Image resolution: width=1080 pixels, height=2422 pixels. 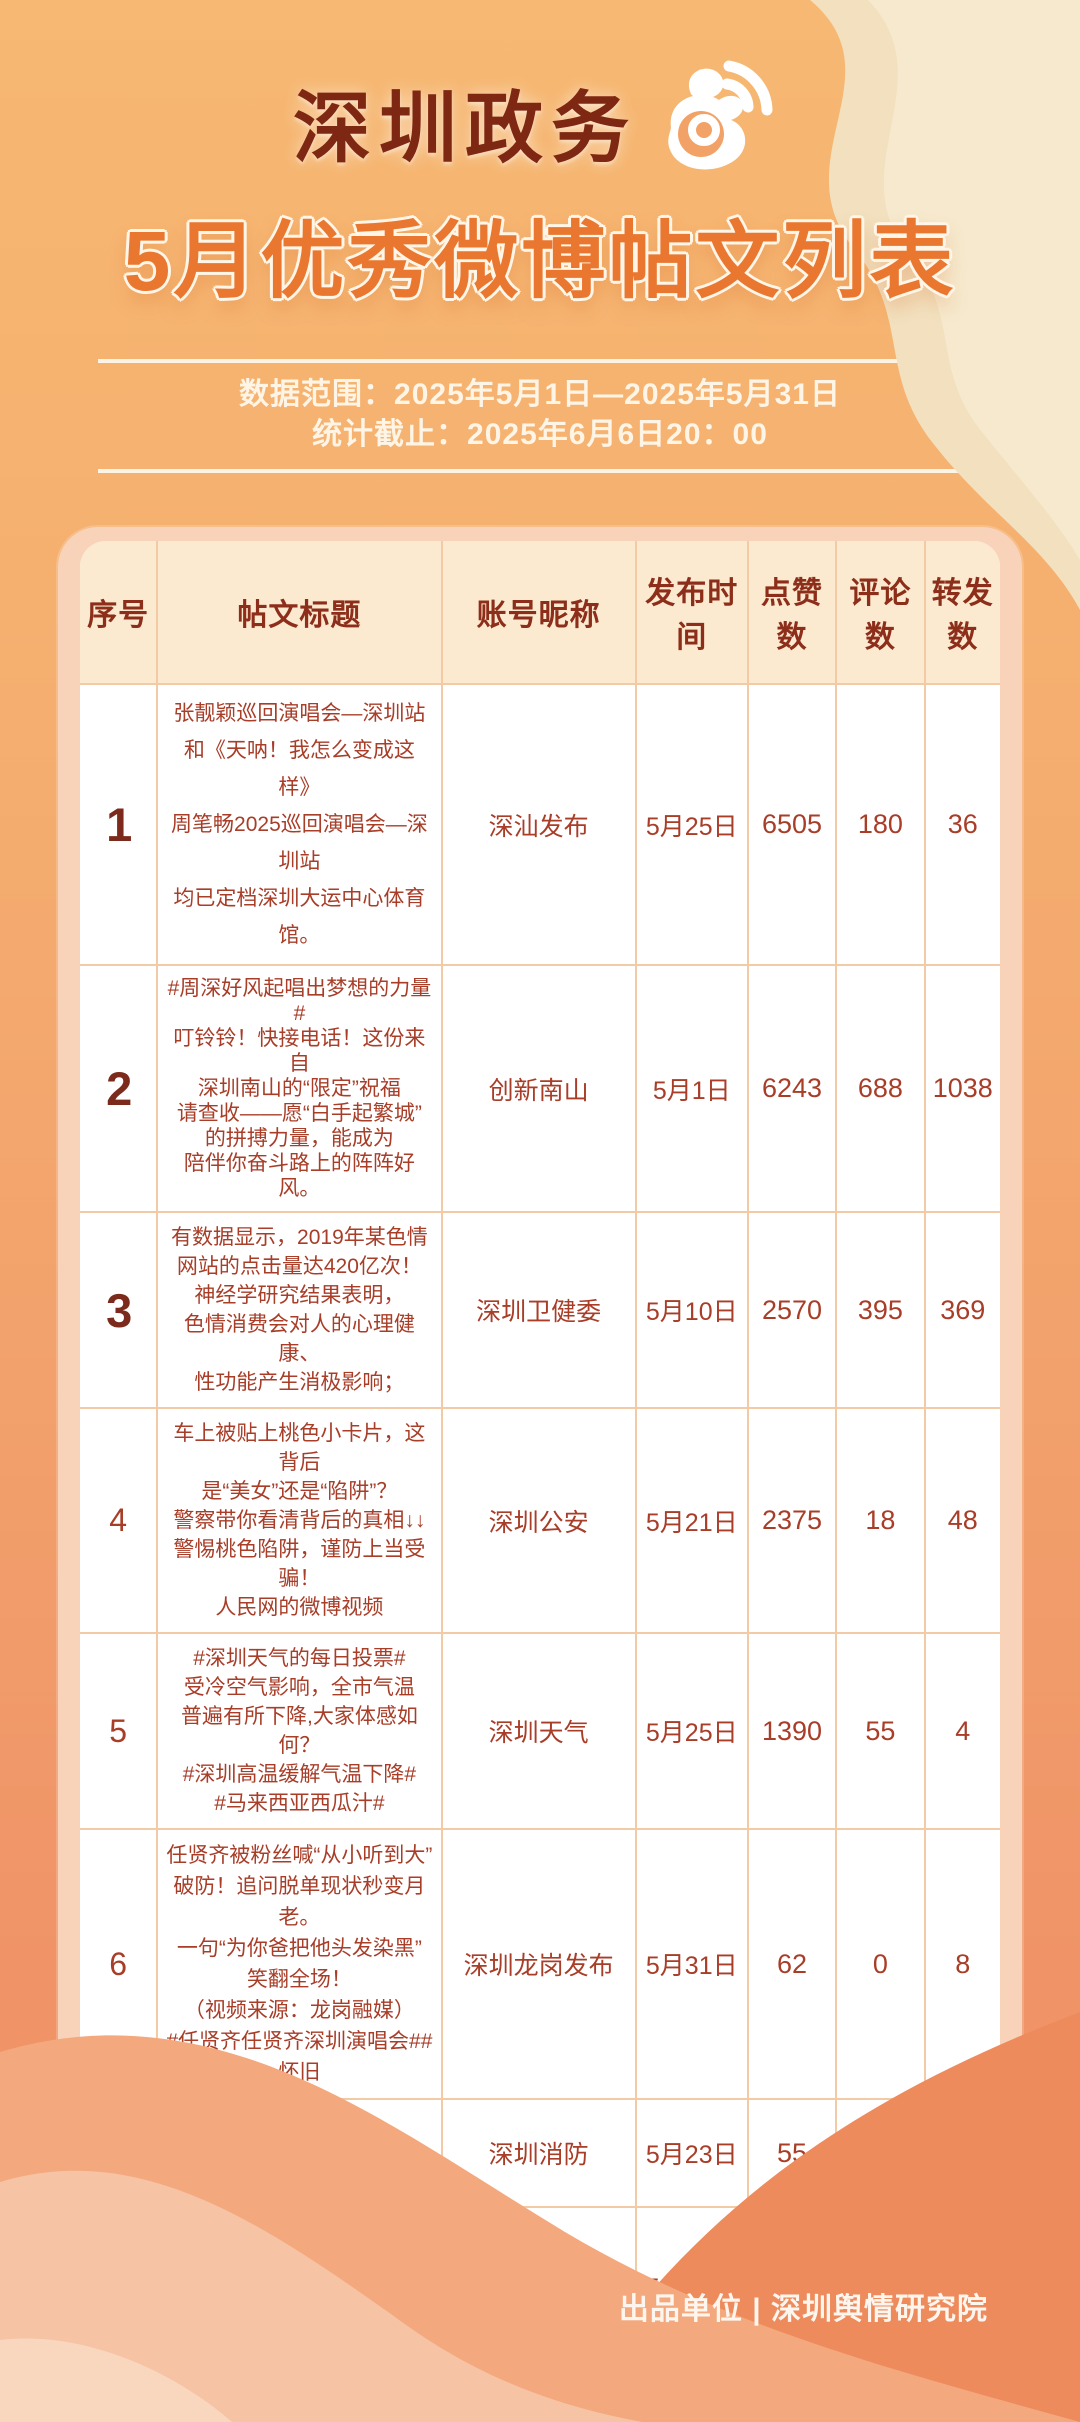 What do you see at coordinates (962, 2393) in the screenshot?
I see `cell-reposts: 1` at bounding box center [962, 2393].